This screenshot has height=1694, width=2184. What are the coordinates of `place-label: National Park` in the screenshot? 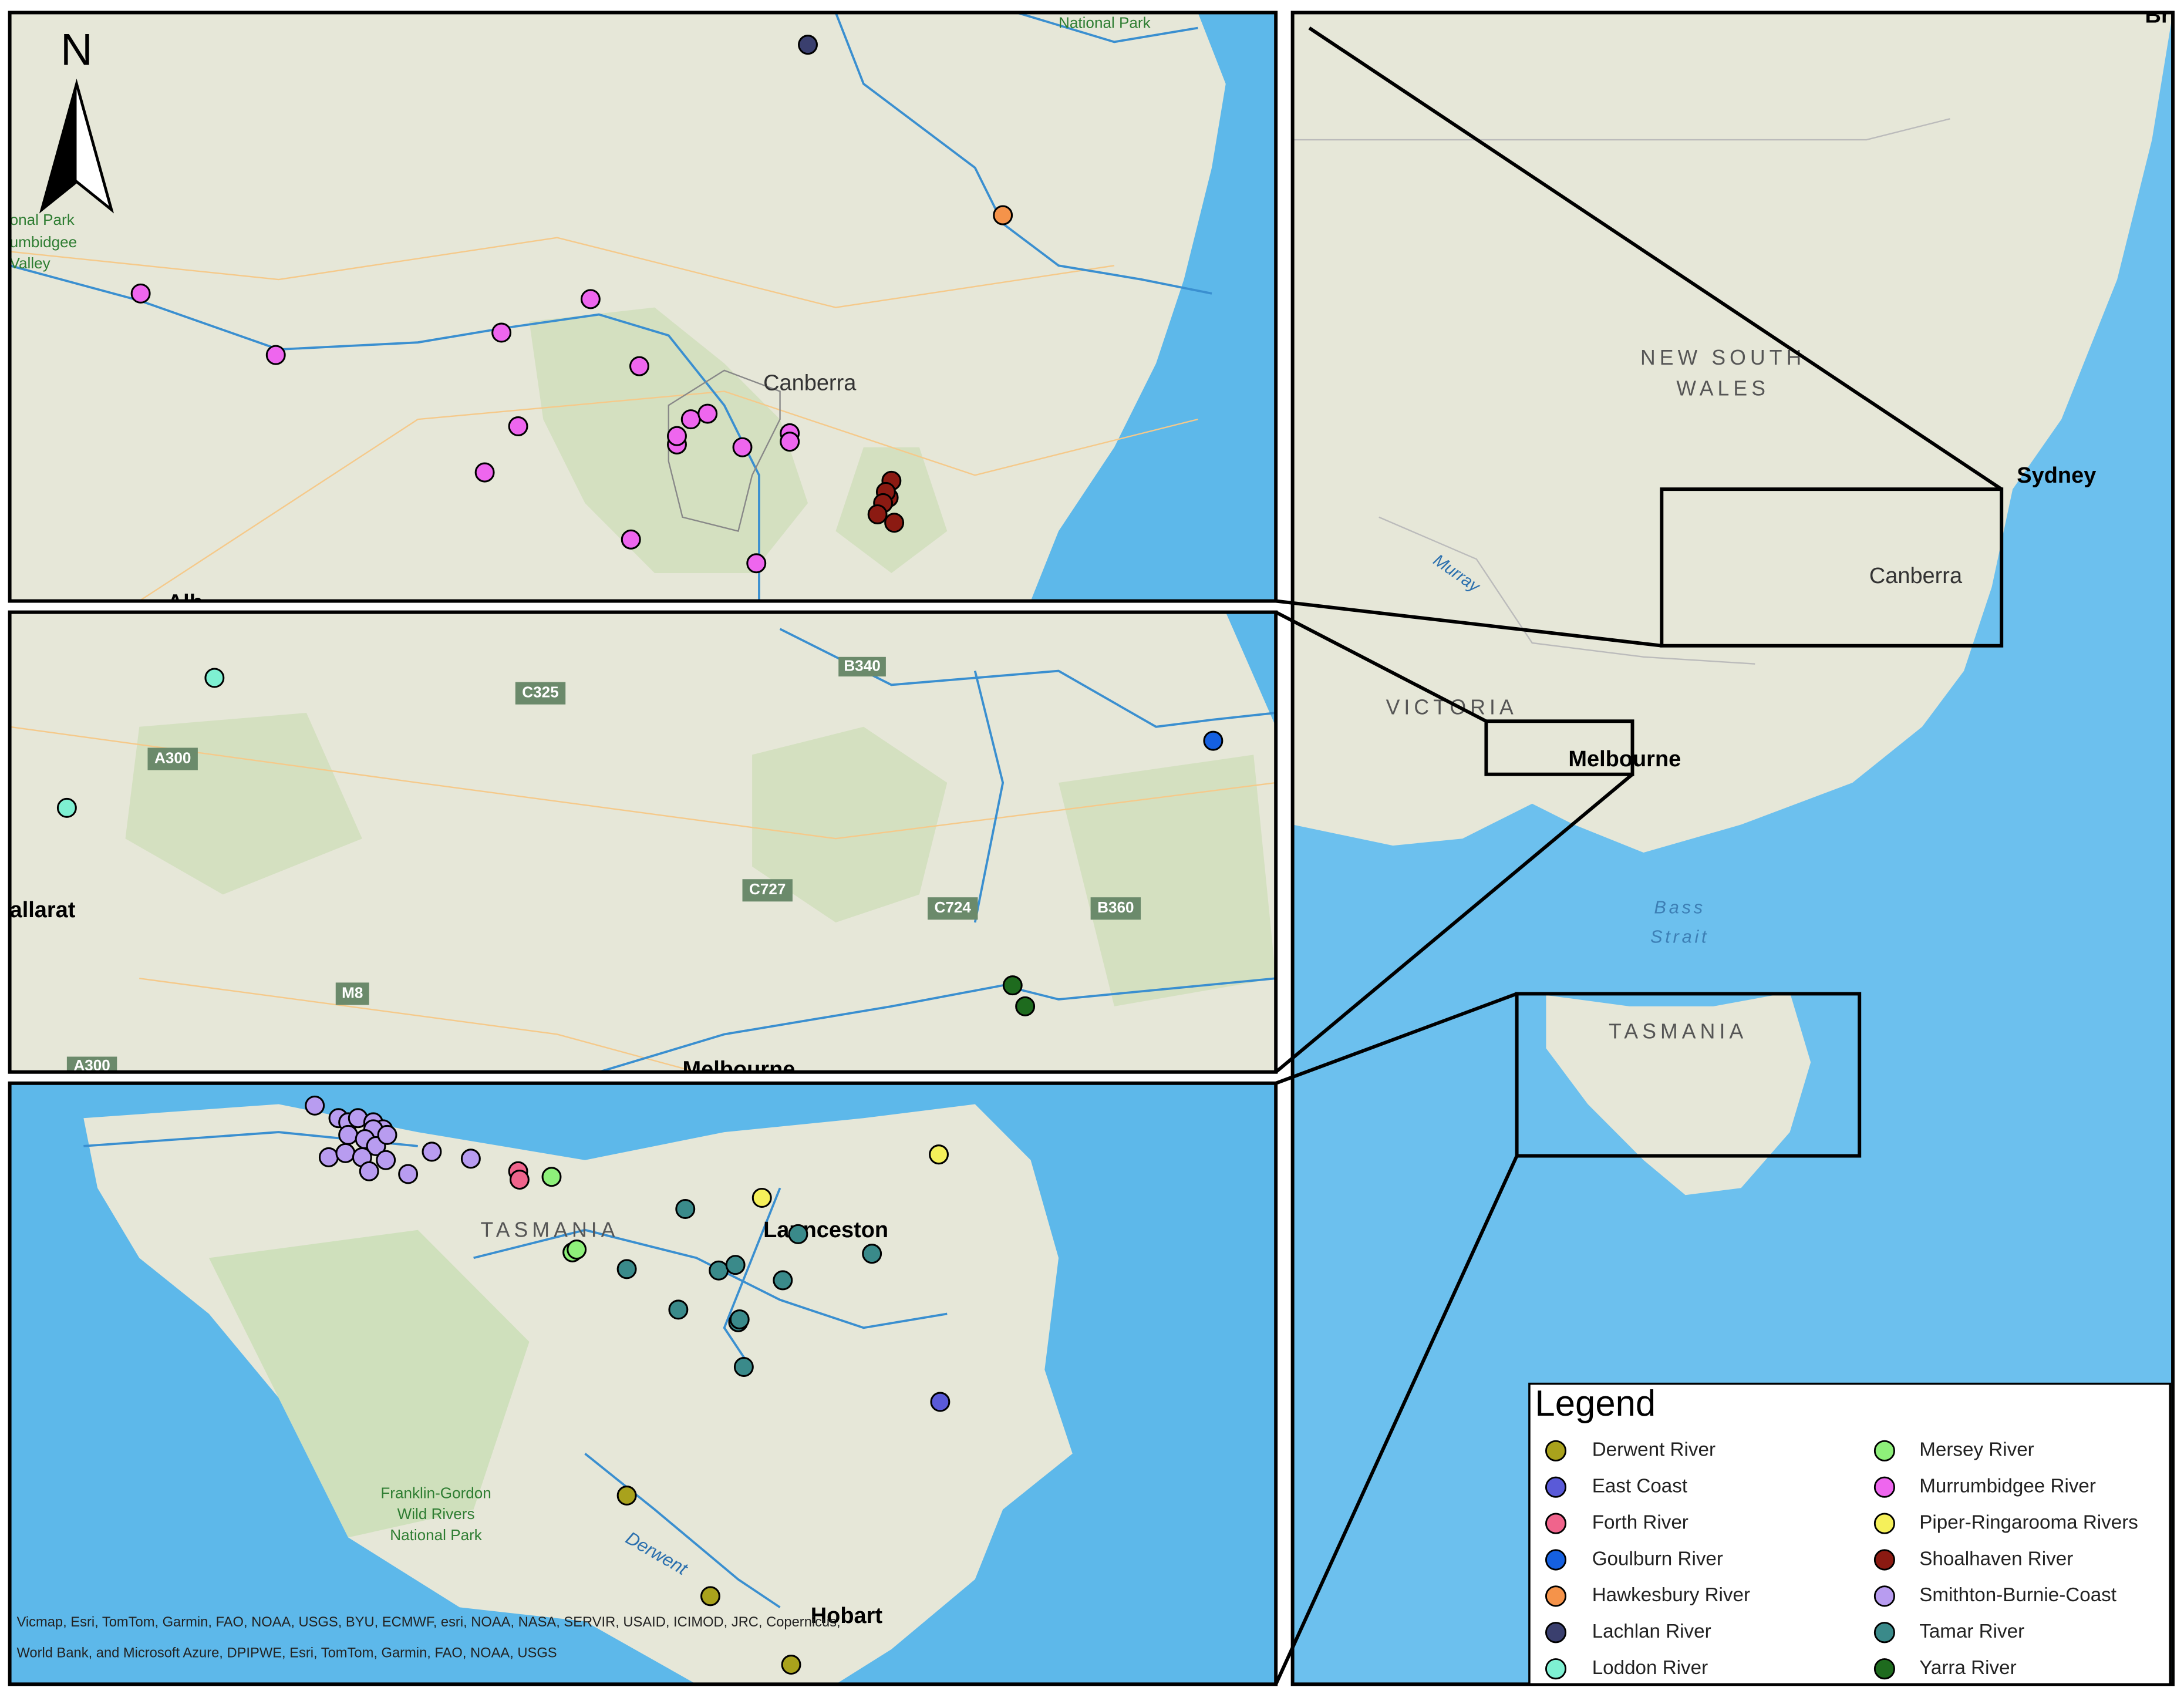 It's located at (1105, 22).